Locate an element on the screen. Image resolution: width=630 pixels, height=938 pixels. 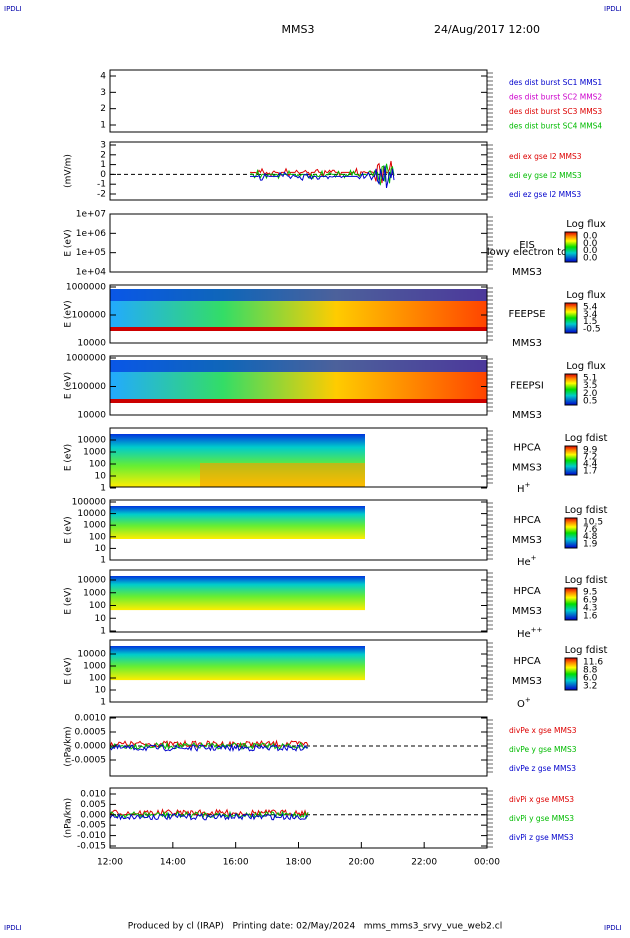
date: 24/Aug/2017 12:00 is located at coordinates (487, 29).